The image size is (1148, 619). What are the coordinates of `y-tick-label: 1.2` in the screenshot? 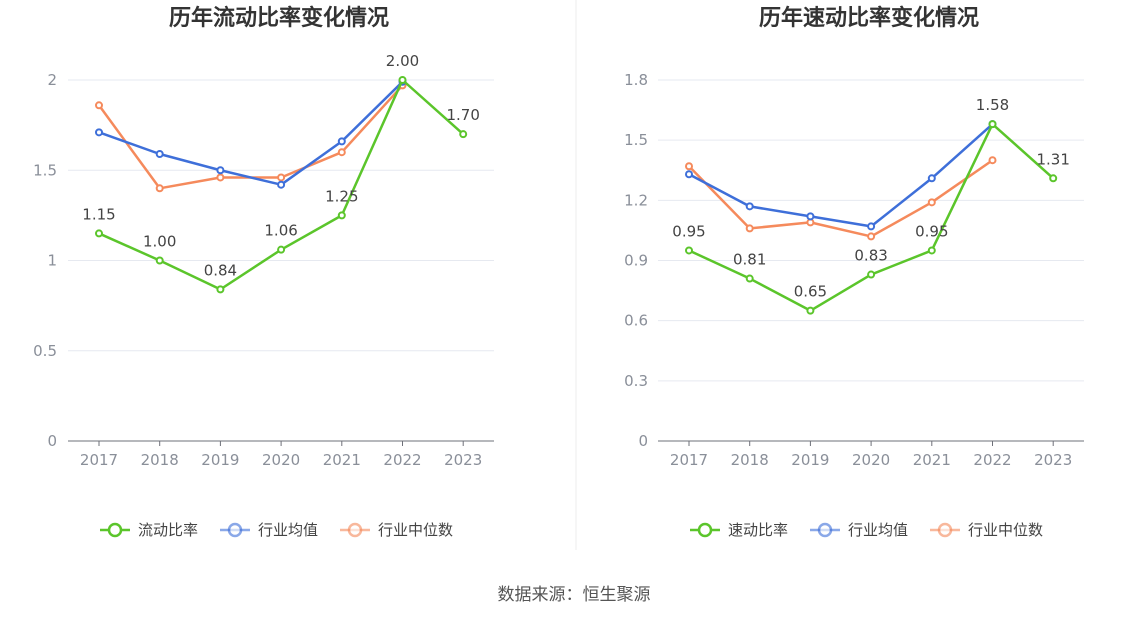 It's located at (636, 200).